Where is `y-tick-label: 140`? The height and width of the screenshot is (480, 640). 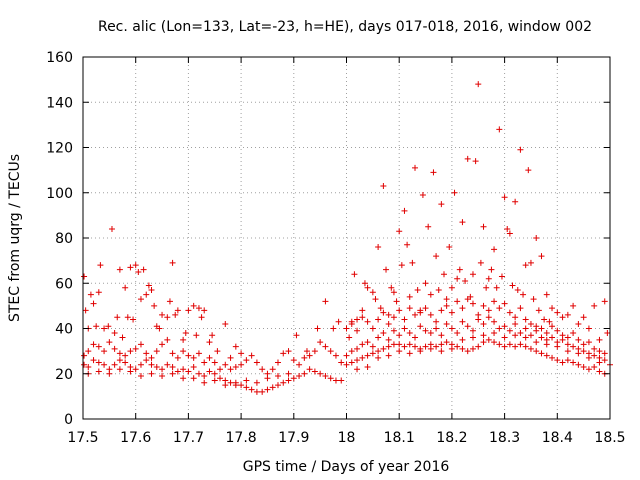
y-tick-label: 140 is located at coordinates (59, 103).